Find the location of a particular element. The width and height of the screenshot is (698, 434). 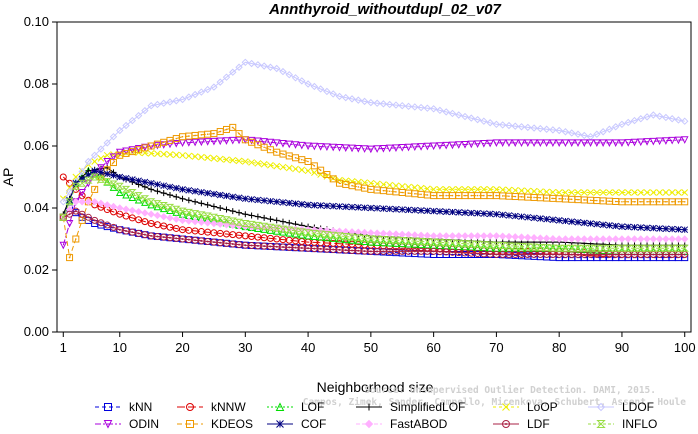

legend-item-simplifiedlof: SimplifiedLOF is located at coordinates (410, 407).